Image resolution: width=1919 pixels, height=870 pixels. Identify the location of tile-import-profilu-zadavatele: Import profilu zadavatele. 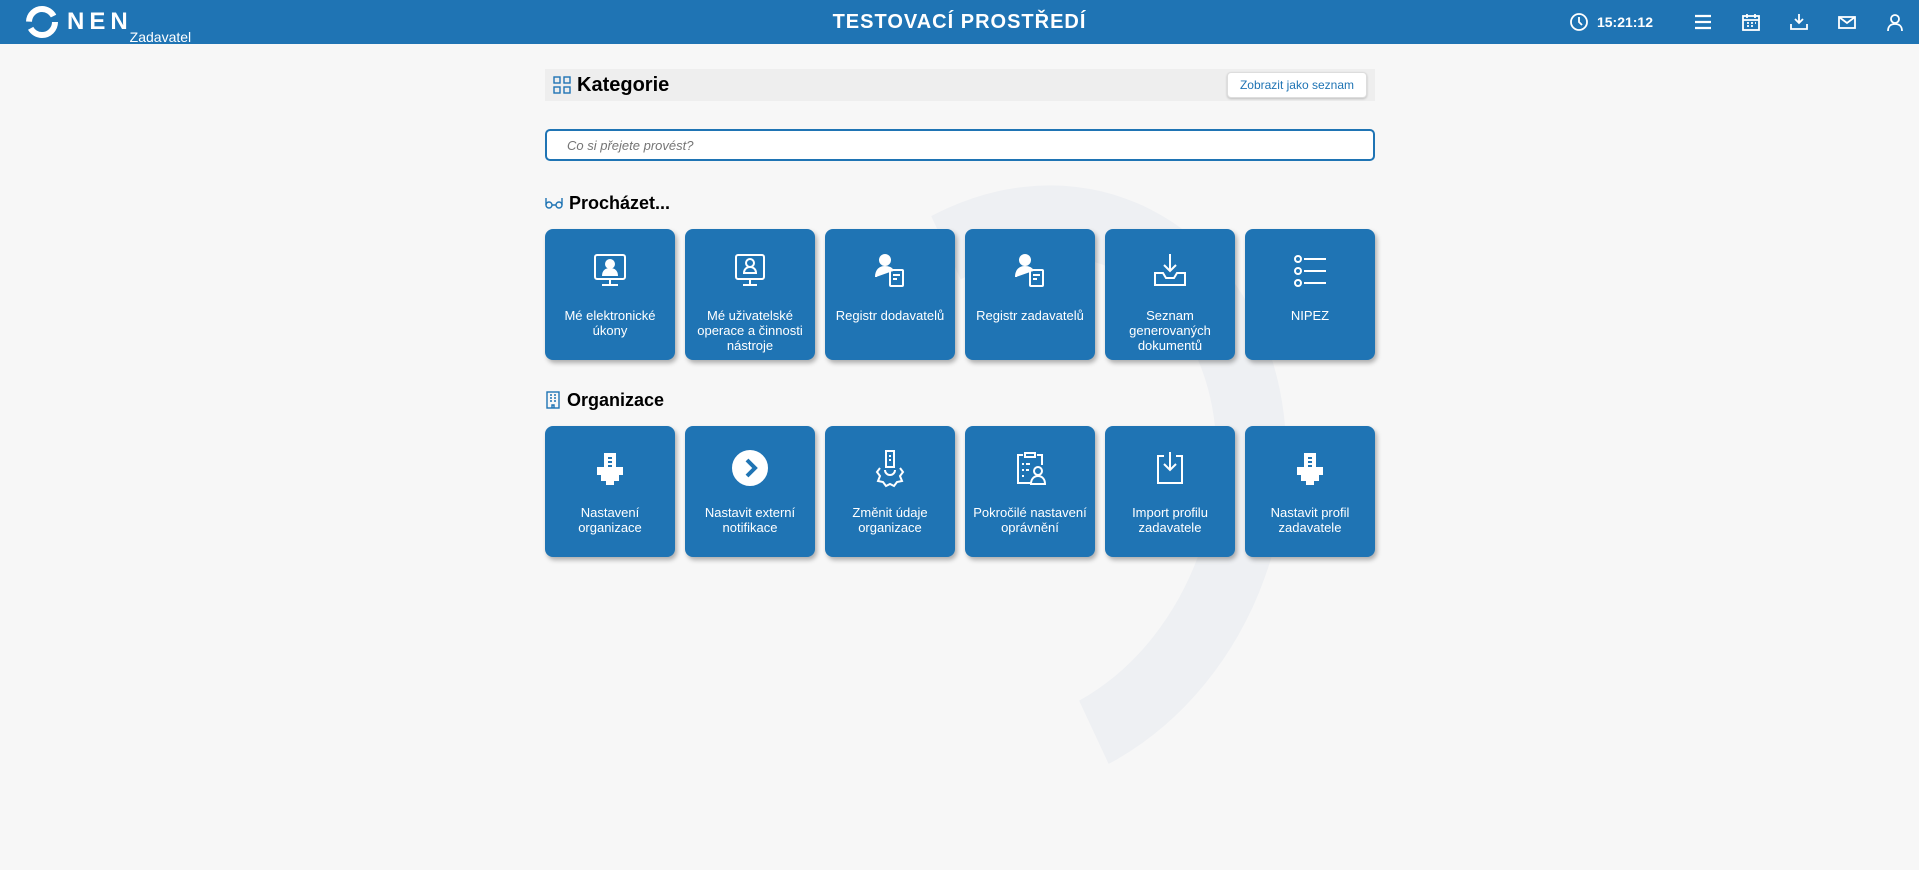
(1170, 491).